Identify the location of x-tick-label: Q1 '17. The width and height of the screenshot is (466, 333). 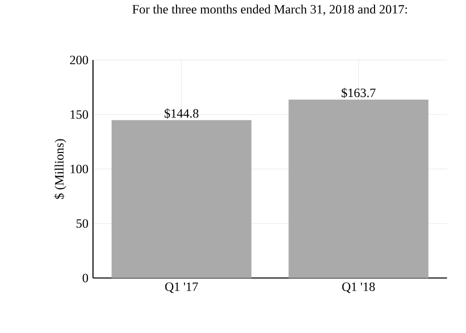
(181, 287).